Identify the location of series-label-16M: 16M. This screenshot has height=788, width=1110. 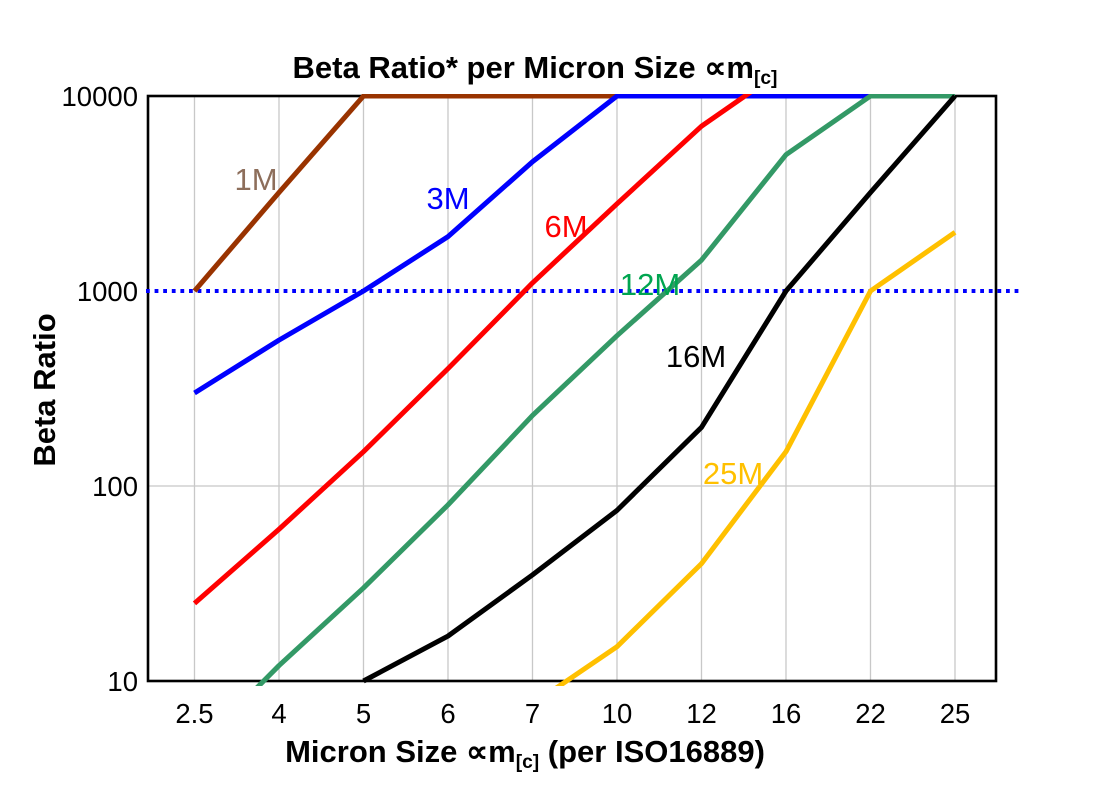
(696, 356).